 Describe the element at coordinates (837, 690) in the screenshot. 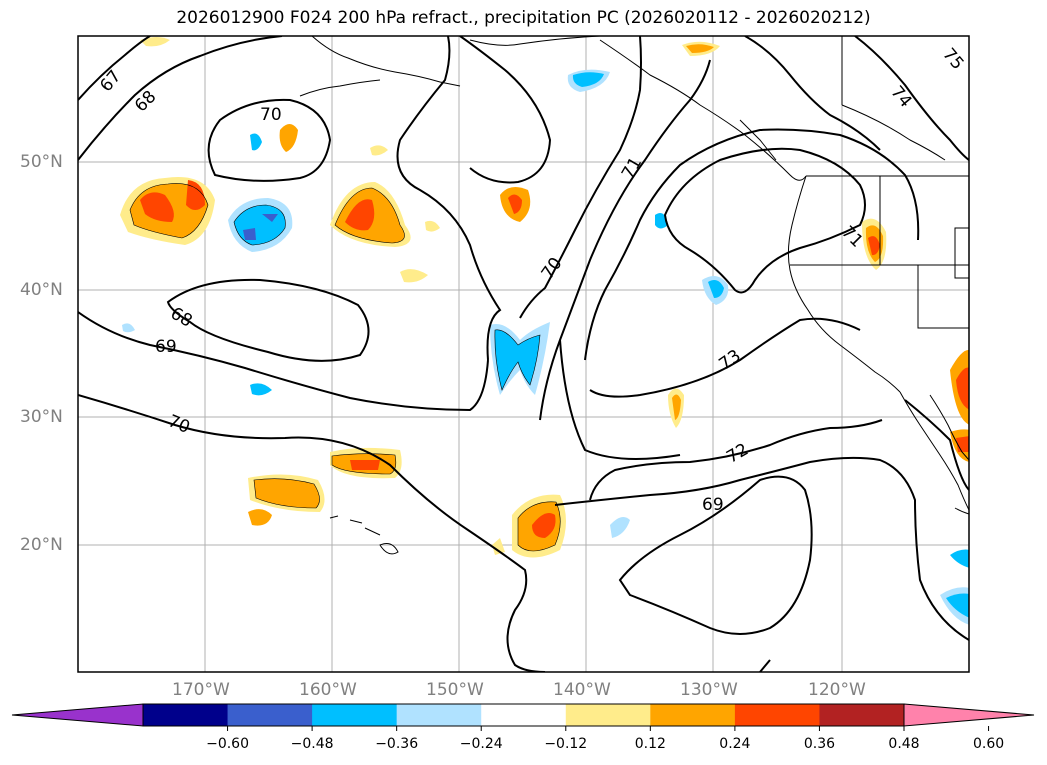

I see `lon-label-120w: 120°W` at that location.